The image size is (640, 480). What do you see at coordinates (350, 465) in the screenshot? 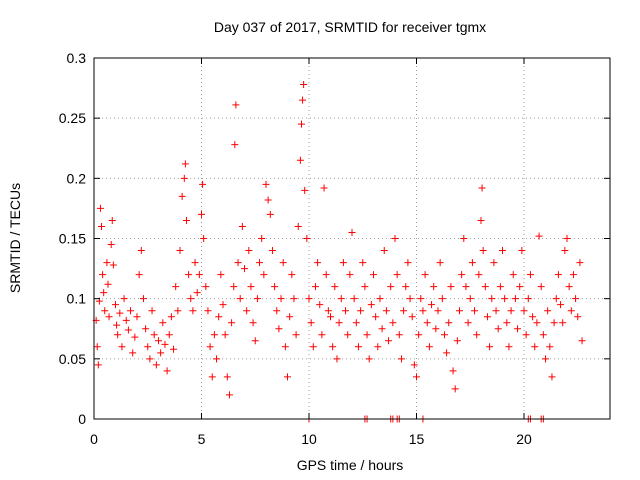
I see `x-axis-label: GPS time / hours` at bounding box center [350, 465].